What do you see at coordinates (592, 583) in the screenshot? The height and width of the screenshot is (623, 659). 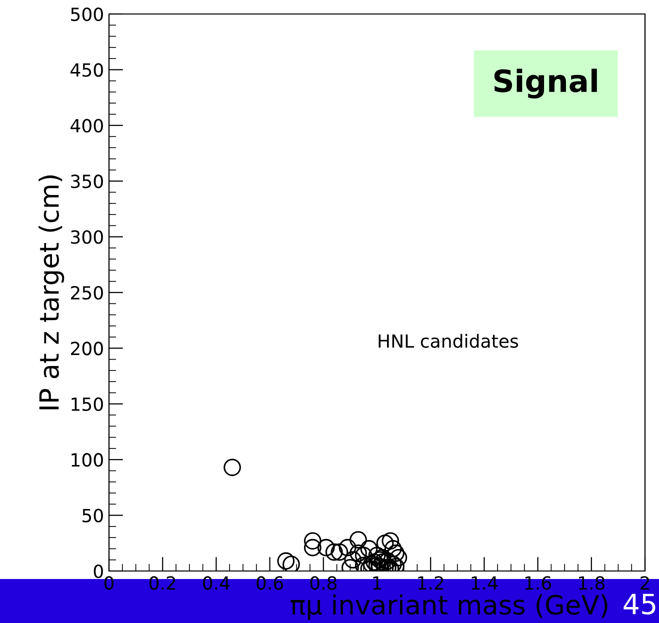 I see `x-tick-label: 1.8` at bounding box center [592, 583].